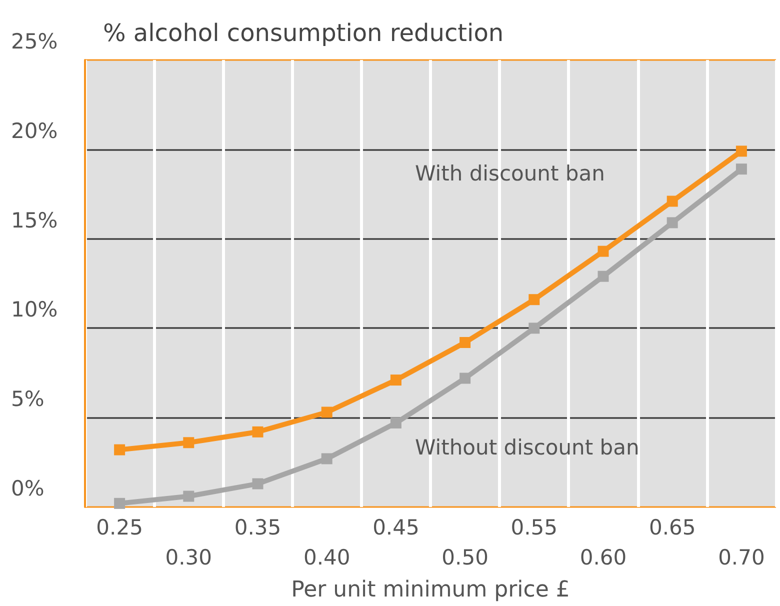  What do you see at coordinates (119, 528) in the screenshot?
I see `x-tick-label: 0.25` at bounding box center [119, 528].